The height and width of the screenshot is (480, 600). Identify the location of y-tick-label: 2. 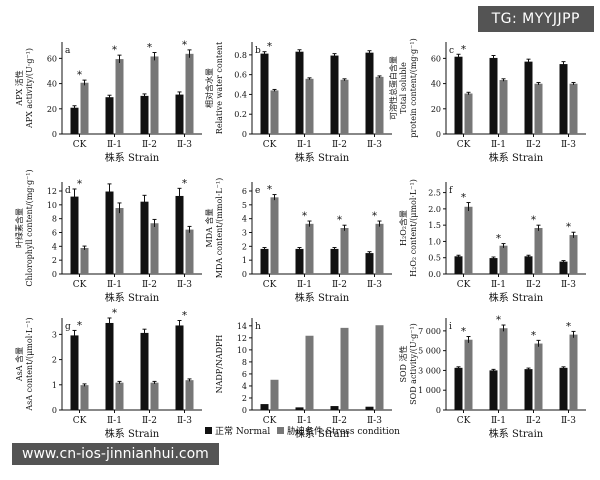
(54, 360).